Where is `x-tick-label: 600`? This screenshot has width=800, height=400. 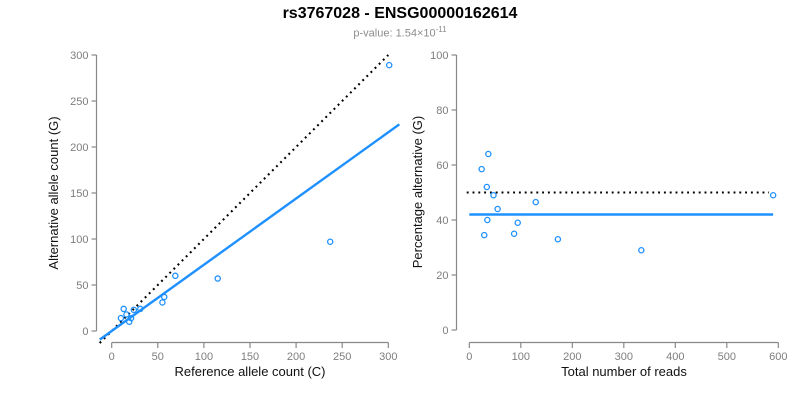
x-tick-label: 600 is located at coordinates (778, 357).